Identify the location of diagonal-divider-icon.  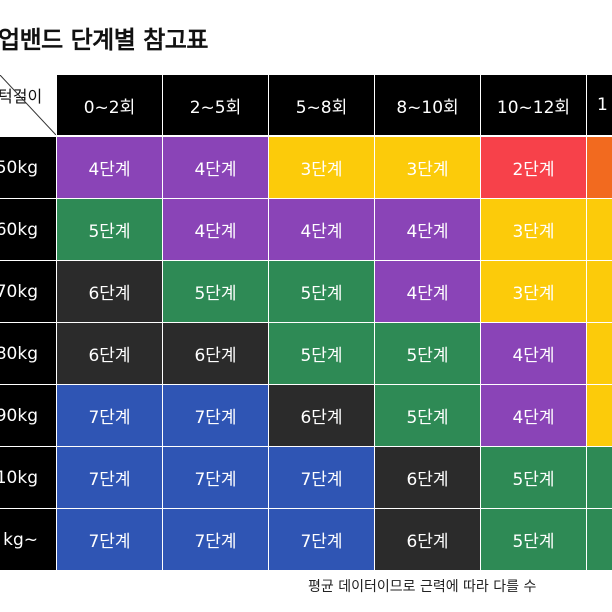
(28, 105).